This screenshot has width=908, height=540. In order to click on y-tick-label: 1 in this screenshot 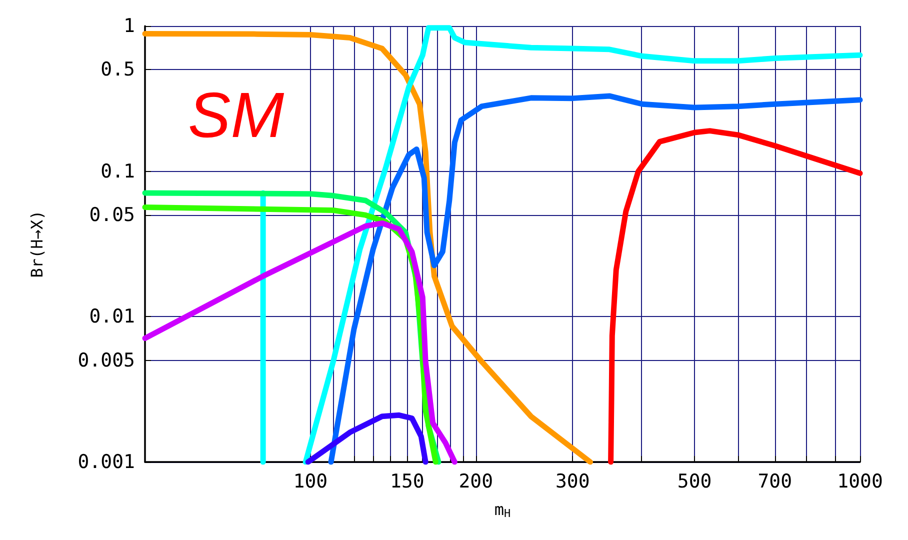, I will do `click(129, 26)`.